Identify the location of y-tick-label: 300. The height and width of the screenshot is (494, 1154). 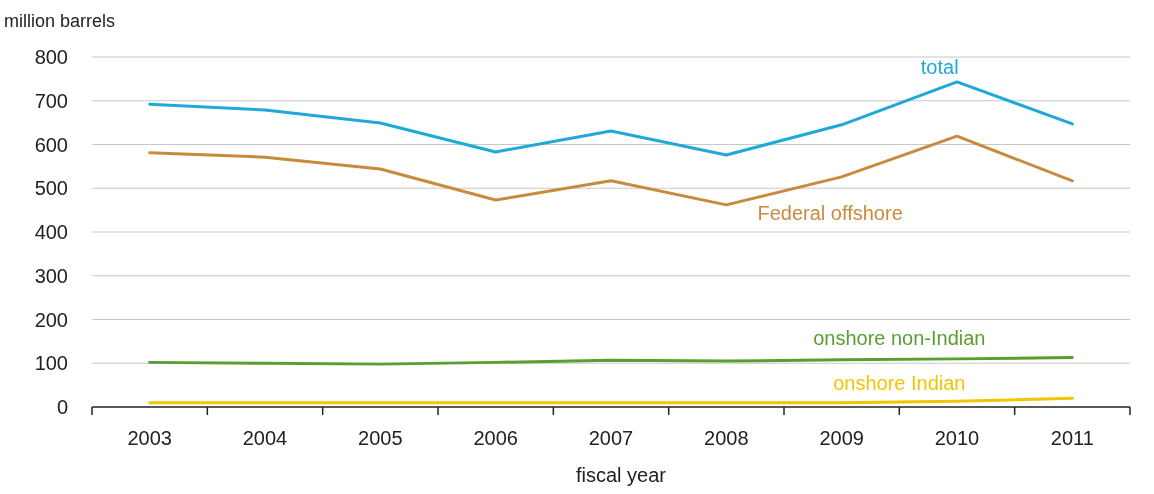
(51, 275).